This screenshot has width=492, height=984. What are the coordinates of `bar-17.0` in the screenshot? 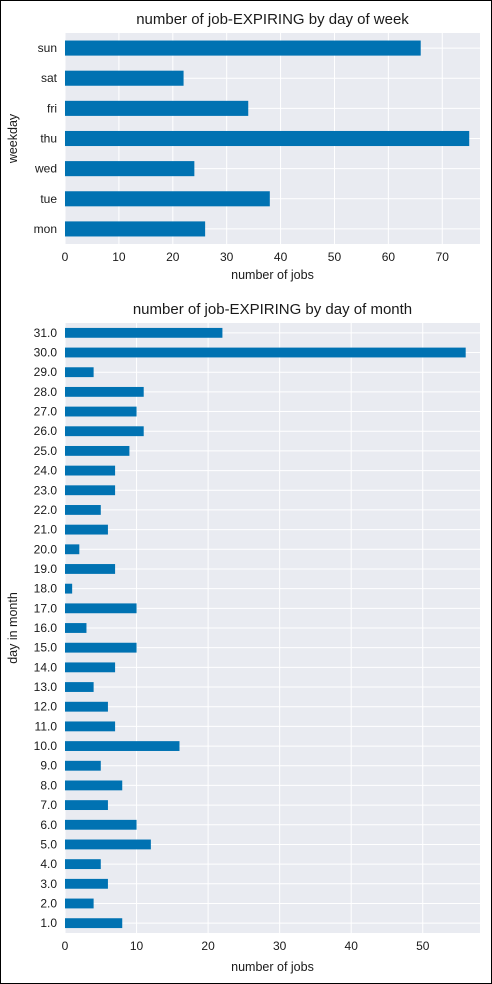 It's located at (101, 608).